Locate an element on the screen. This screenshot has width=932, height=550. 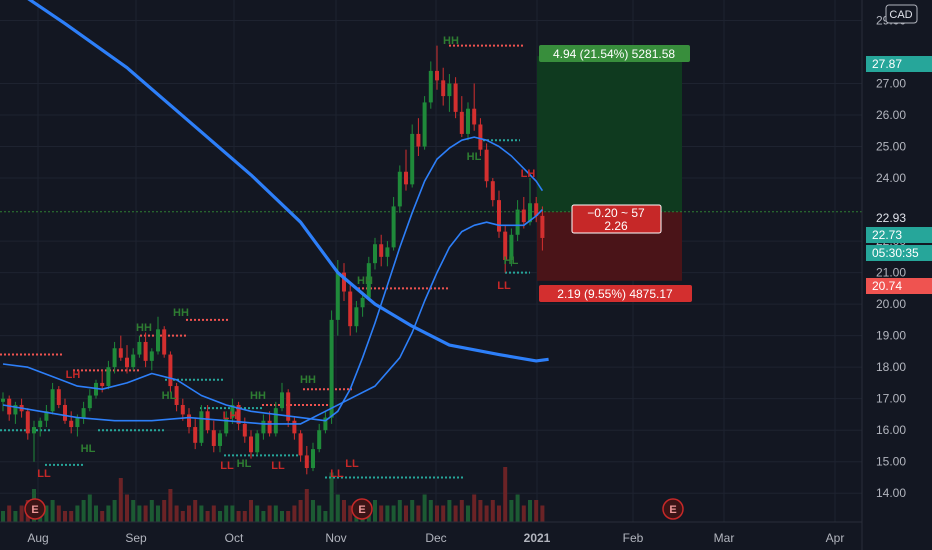
price-tag-label: 27.87 is located at coordinates (887, 64).